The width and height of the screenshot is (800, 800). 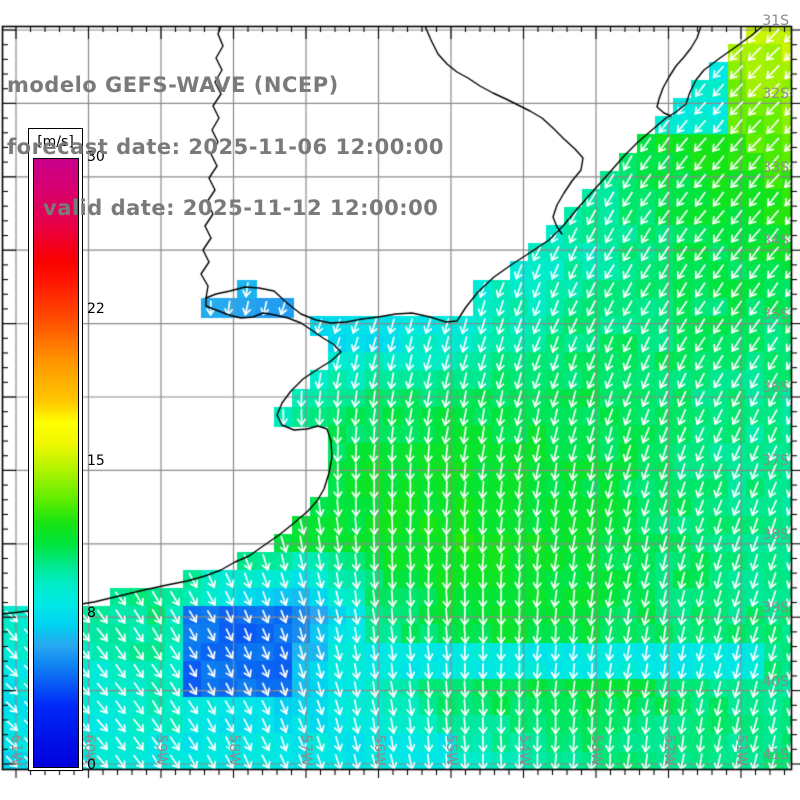 What do you see at coordinates (173, 85) in the screenshot?
I see `model-title: modelo GEFS-WAVE (NCEP)` at bounding box center [173, 85].